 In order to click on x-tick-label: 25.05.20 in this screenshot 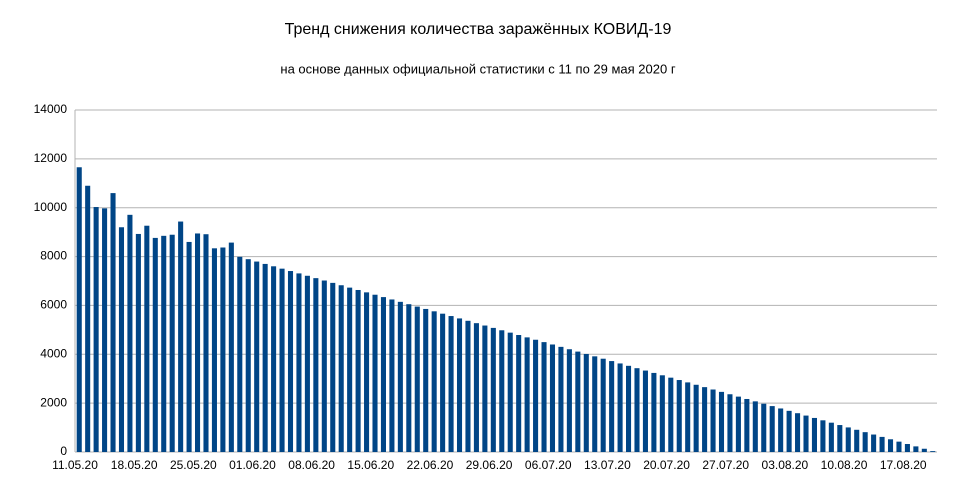, I will do `click(193, 465)`.